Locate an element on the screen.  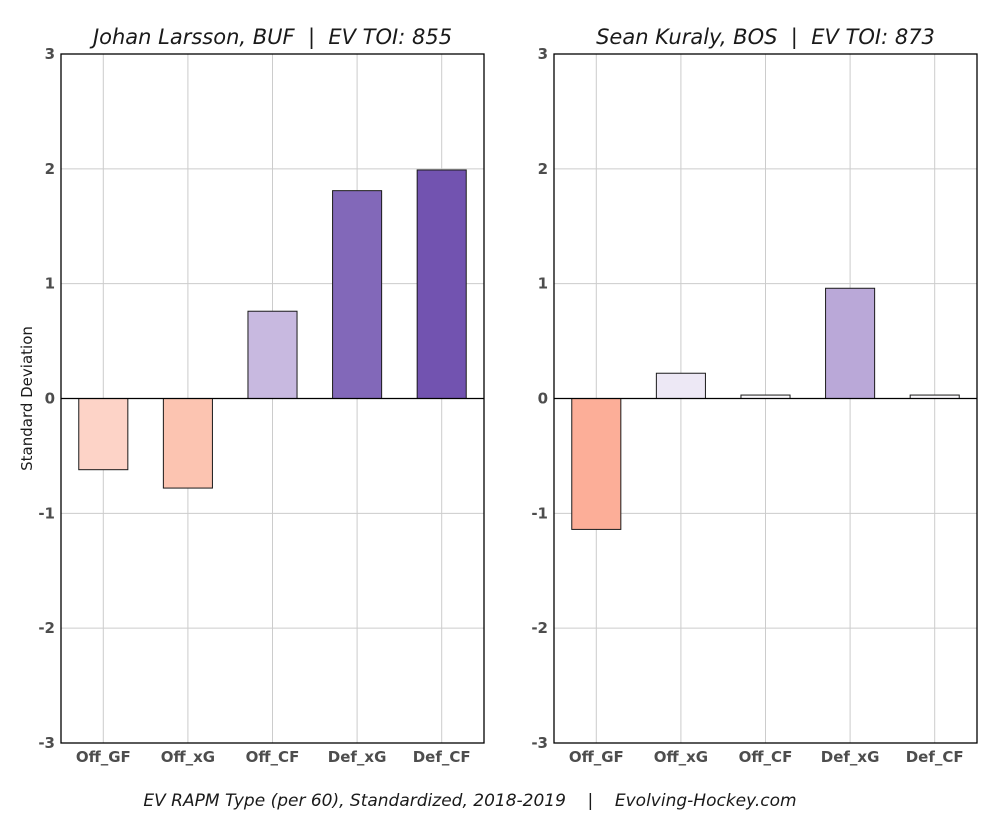
bar-def-cf is located at coordinates (441, 284).